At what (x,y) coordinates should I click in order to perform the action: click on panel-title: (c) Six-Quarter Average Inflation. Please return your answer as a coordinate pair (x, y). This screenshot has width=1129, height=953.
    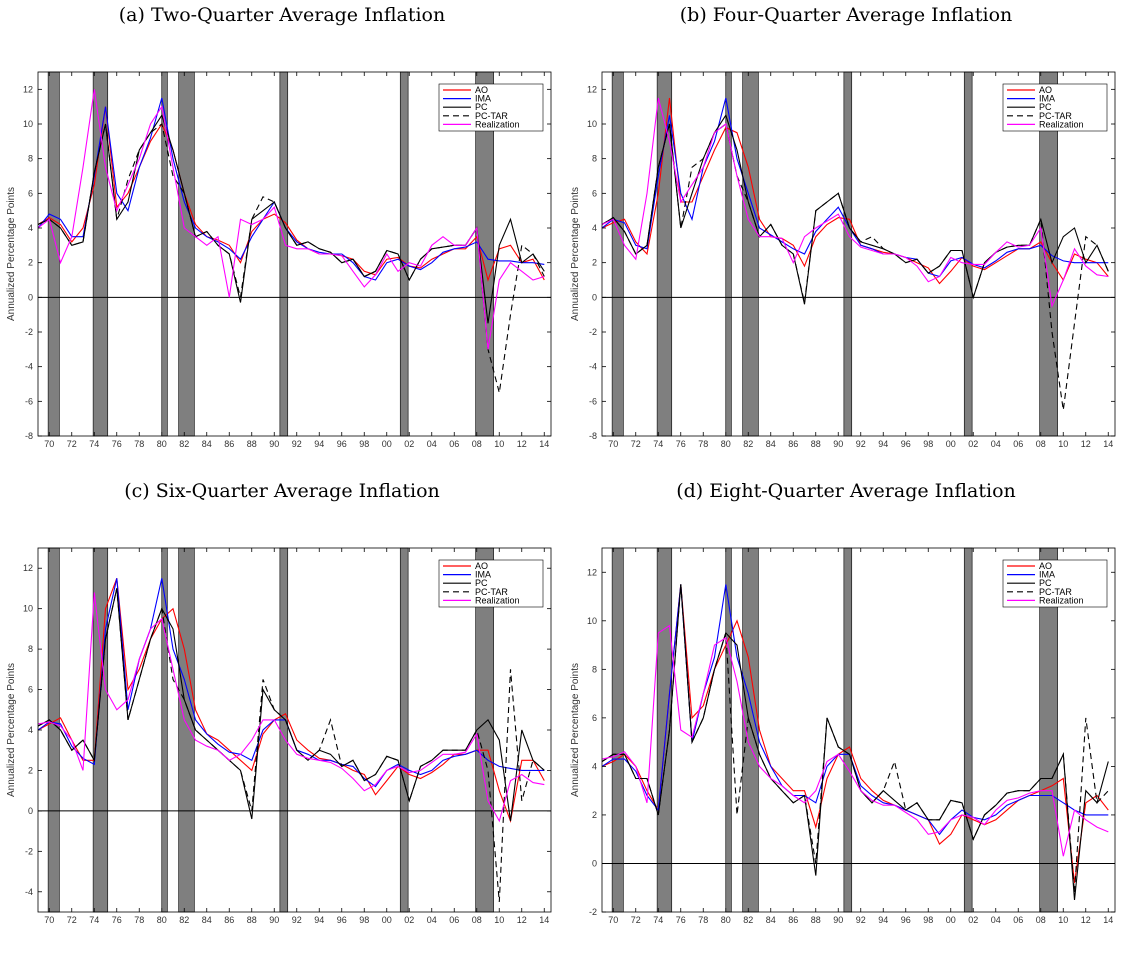
    Looking at the image, I should click on (282, 491).